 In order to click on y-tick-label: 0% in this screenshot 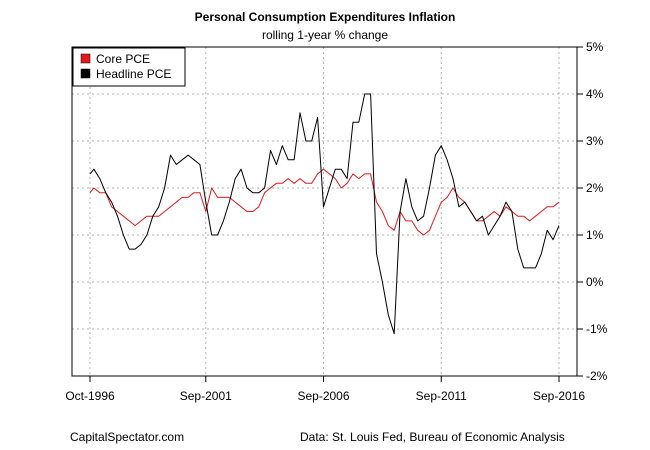, I will do `click(595, 282)`.